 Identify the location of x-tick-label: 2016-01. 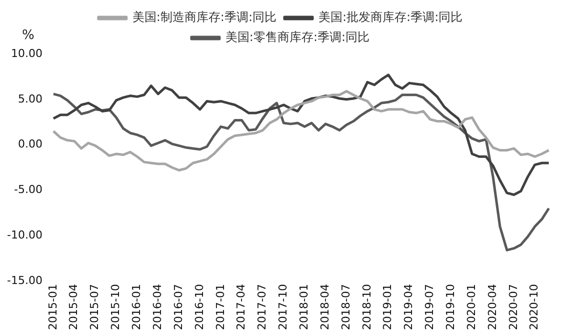
(137, 307).